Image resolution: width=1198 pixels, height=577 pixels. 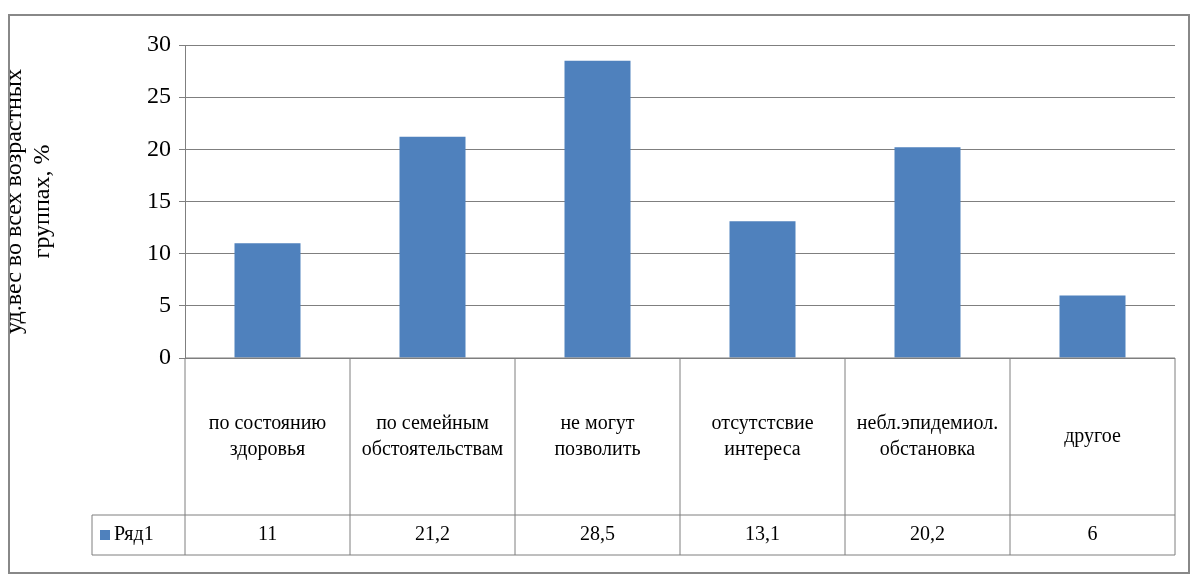 I want to click on x-tick-label: по семейным обстоятельствам, so click(x=432, y=434).